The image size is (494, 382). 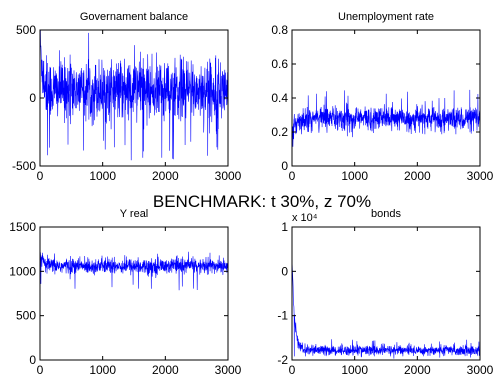 What do you see at coordinates (279, 132) in the screenshot?
I see `y-tick-label: 0.2` at bounding box center [279, 132].